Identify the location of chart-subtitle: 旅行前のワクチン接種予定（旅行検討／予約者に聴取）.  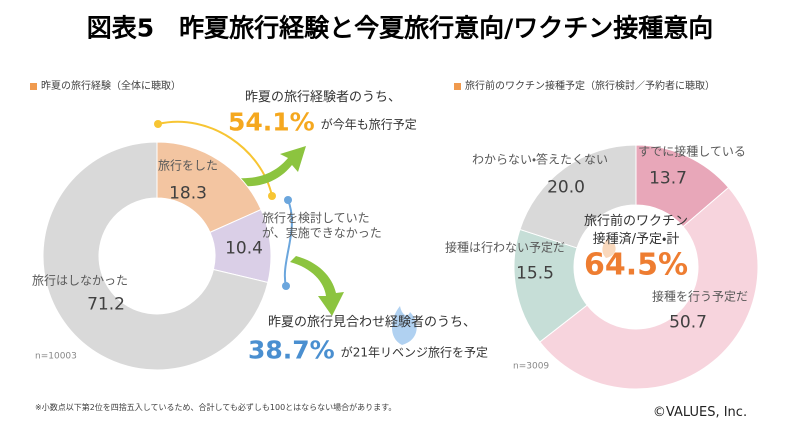
(590, 86).